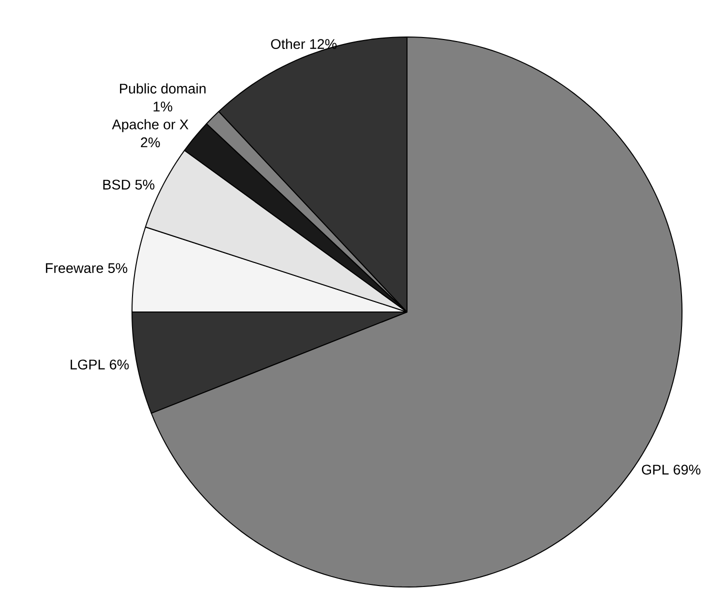 Image resolution: width=726 pixels, height=612 pixels. What do you see at coordinates (150, 142) in the screenshot?
I see `data-label: 2%` at bounding box center [150, 142].